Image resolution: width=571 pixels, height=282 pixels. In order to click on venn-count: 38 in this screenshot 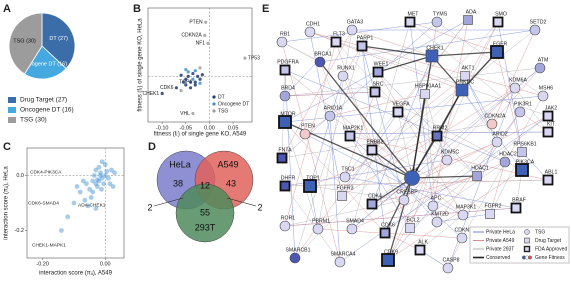, I will do `click(178, 183)`.